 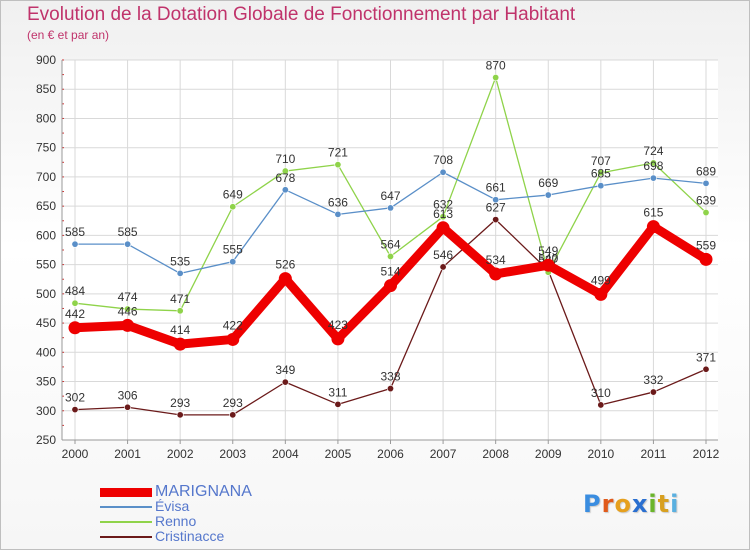 I want to click on legend-label-cristinacce: Cristinacce, so click(x=190, y=536).